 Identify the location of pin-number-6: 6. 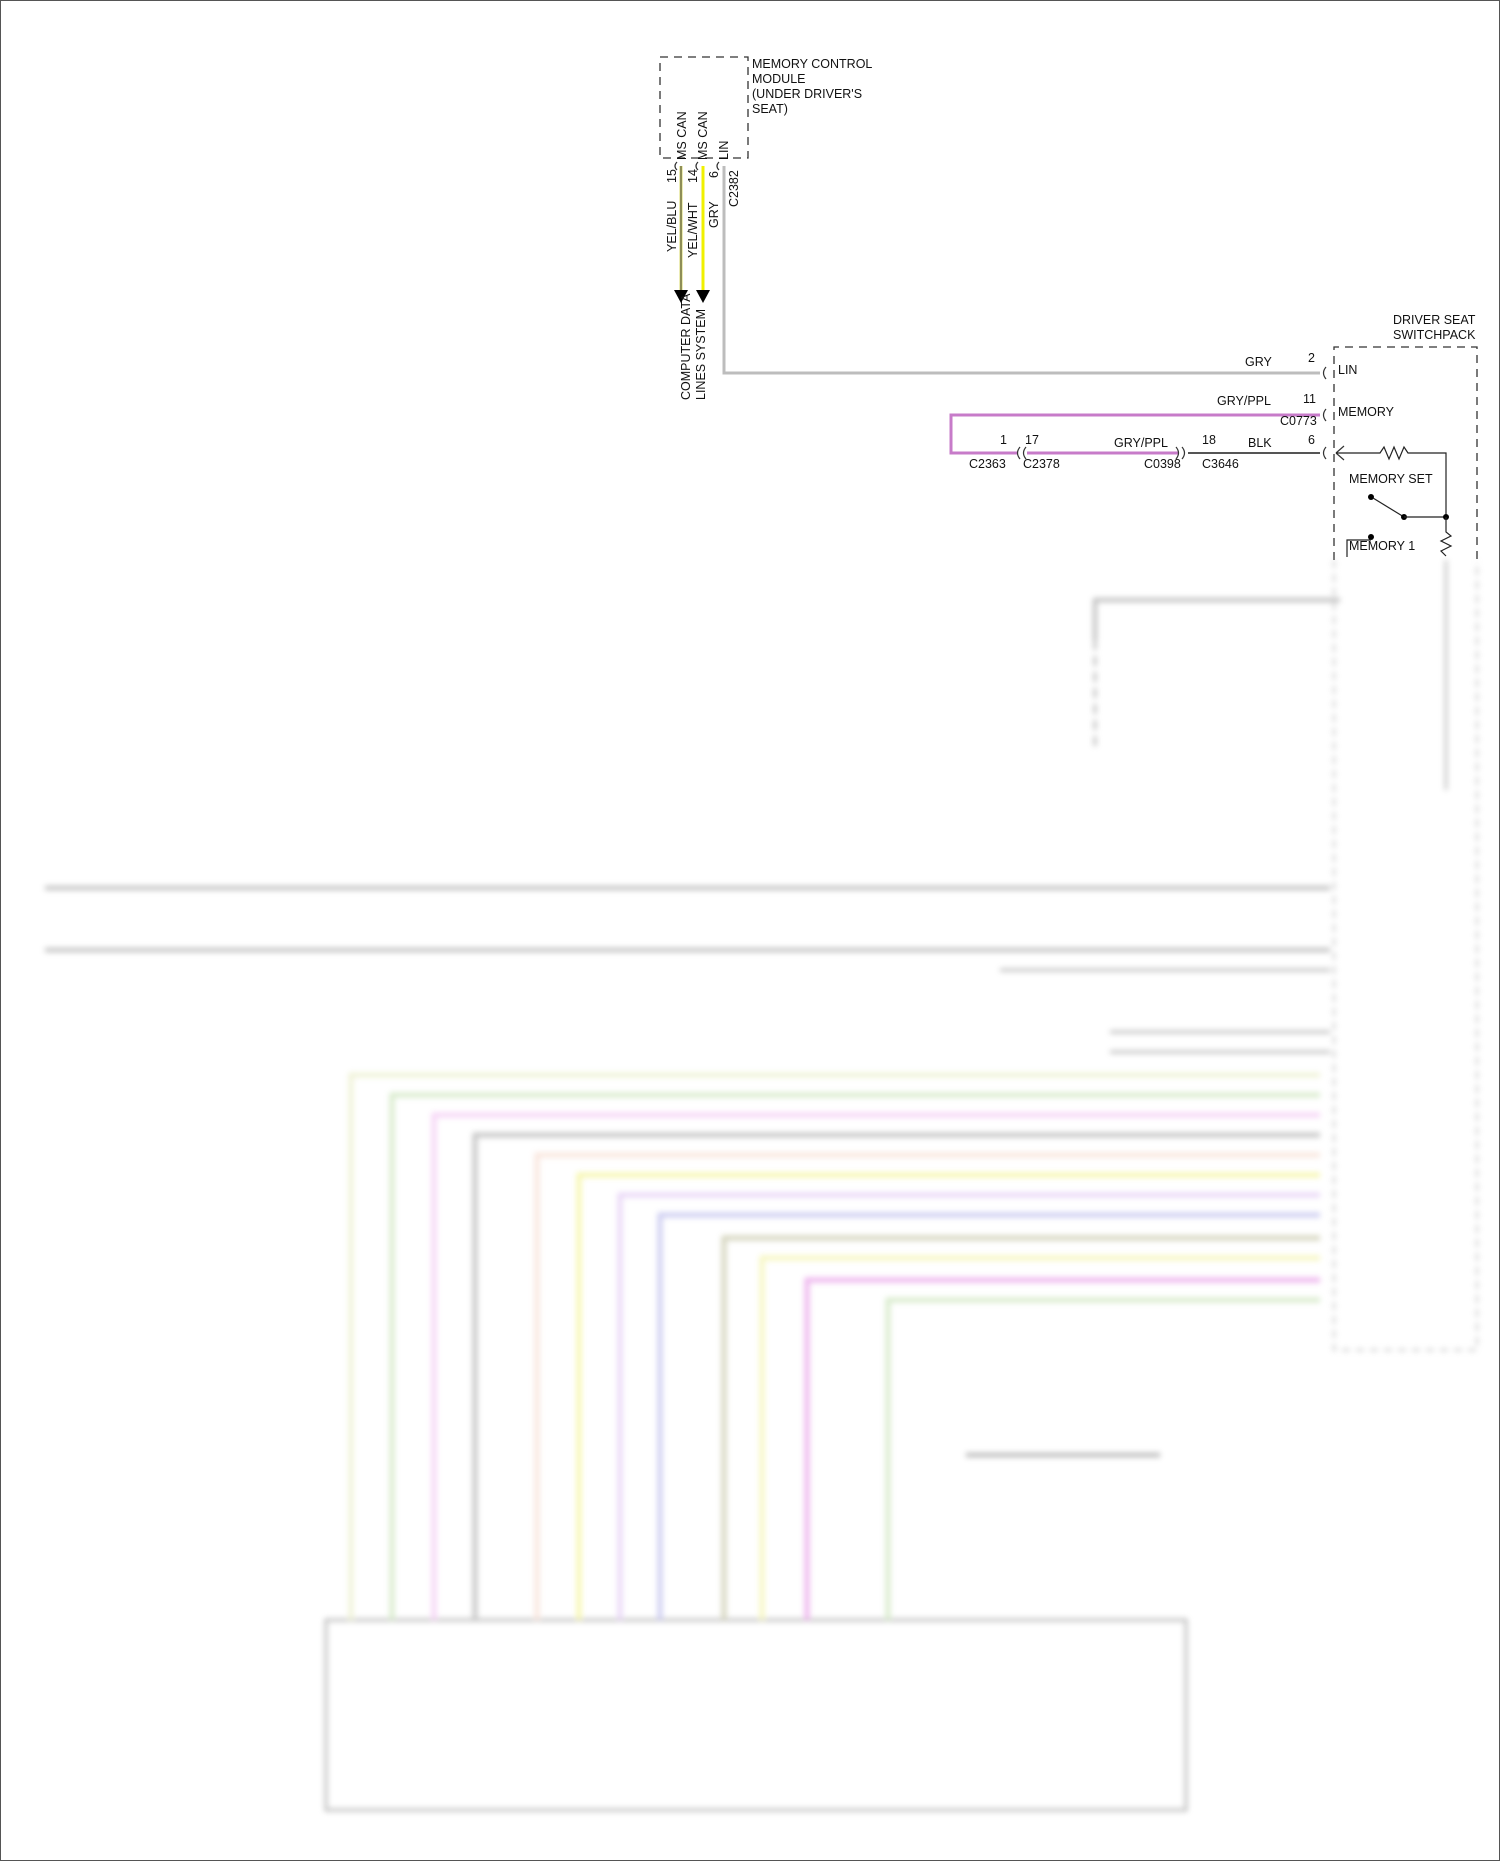
(714, 174).